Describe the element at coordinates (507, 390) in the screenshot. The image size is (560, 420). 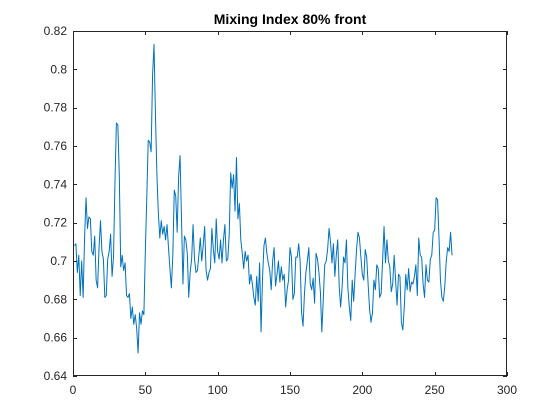
I see `x-tick-label: 300` at that location.